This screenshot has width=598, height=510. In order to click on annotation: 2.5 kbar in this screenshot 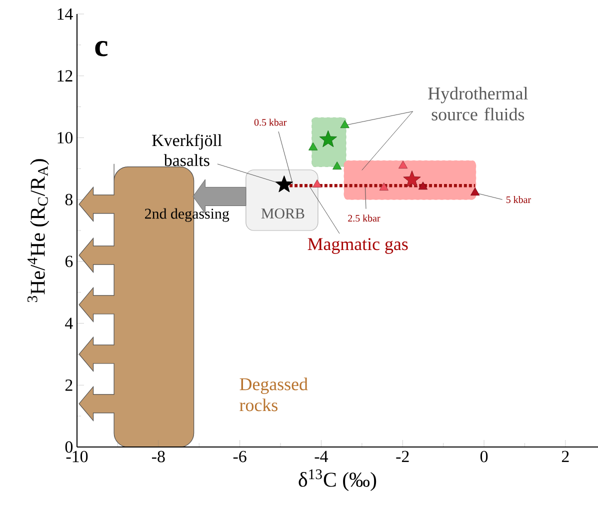, I will do `click(364, 218)`.